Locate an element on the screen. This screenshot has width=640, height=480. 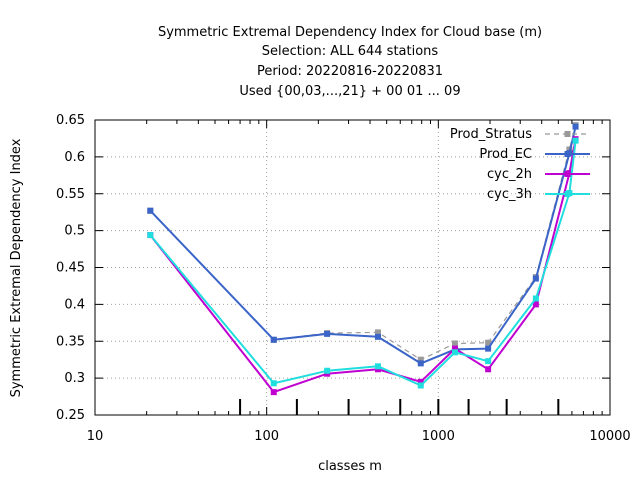
legend-entry: cyc_3h is located at coordinates (538, 194).